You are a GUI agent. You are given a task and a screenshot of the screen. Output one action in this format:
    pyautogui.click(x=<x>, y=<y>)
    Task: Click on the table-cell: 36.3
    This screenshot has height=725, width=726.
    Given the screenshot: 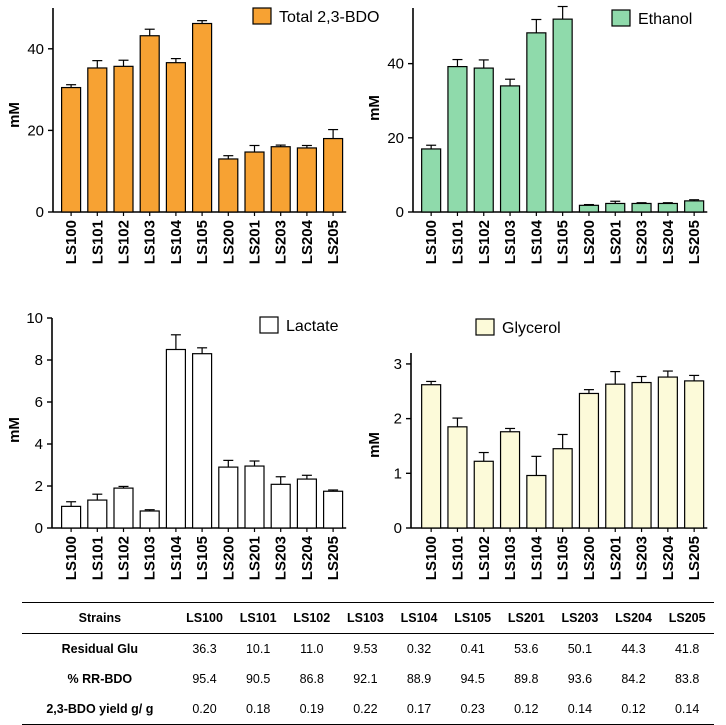 What is the action you would take?
    pyautogui.click(x=204, y=649)
    